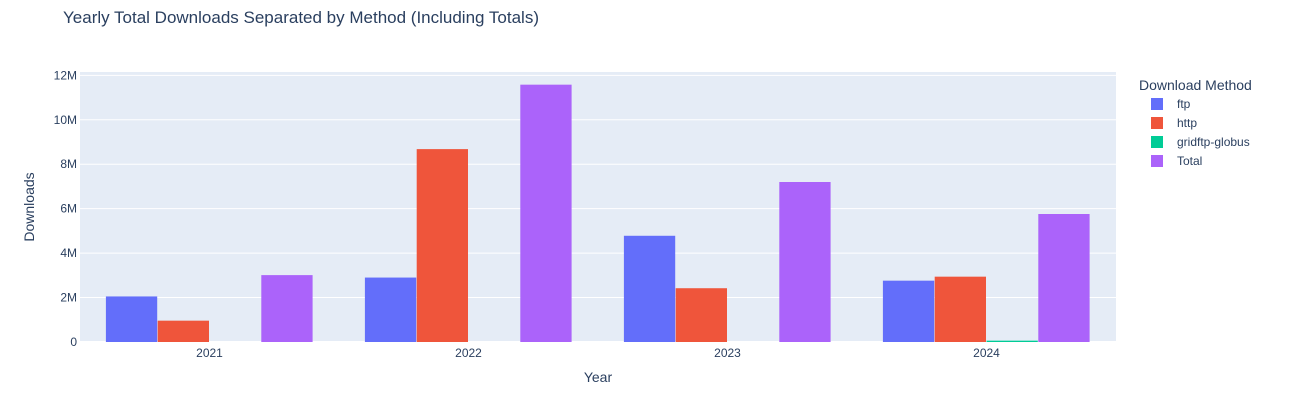 The height and width of the screenshot is (416, 1289). What do you see at coordinates (29, 206) in the screenshot?
I see `y-axis-label: Downloads` at bounding box center [29, 206].